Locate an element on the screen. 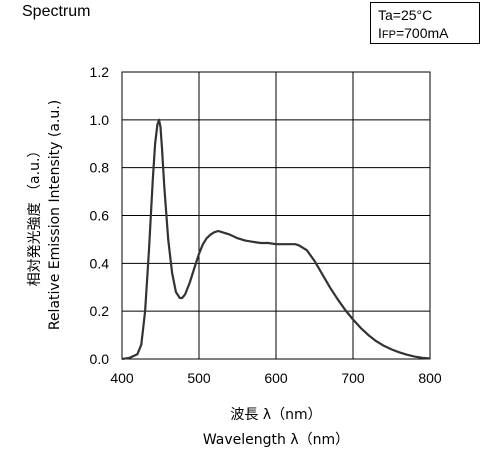 This screenshot has width=483, height=457. current-value: =700mA is located at coordinates (422, 33).